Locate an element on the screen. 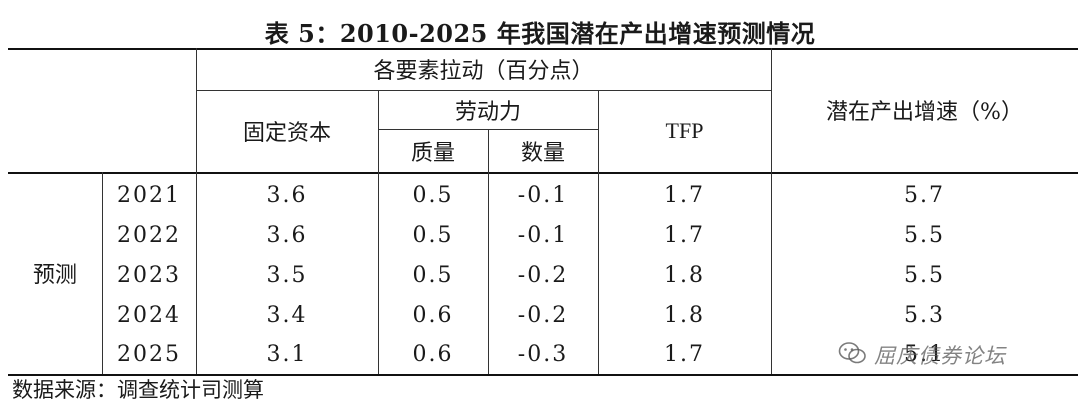  header-factor-contribution: 各要素拉动（百分点） is located at coordinates (483, 71).